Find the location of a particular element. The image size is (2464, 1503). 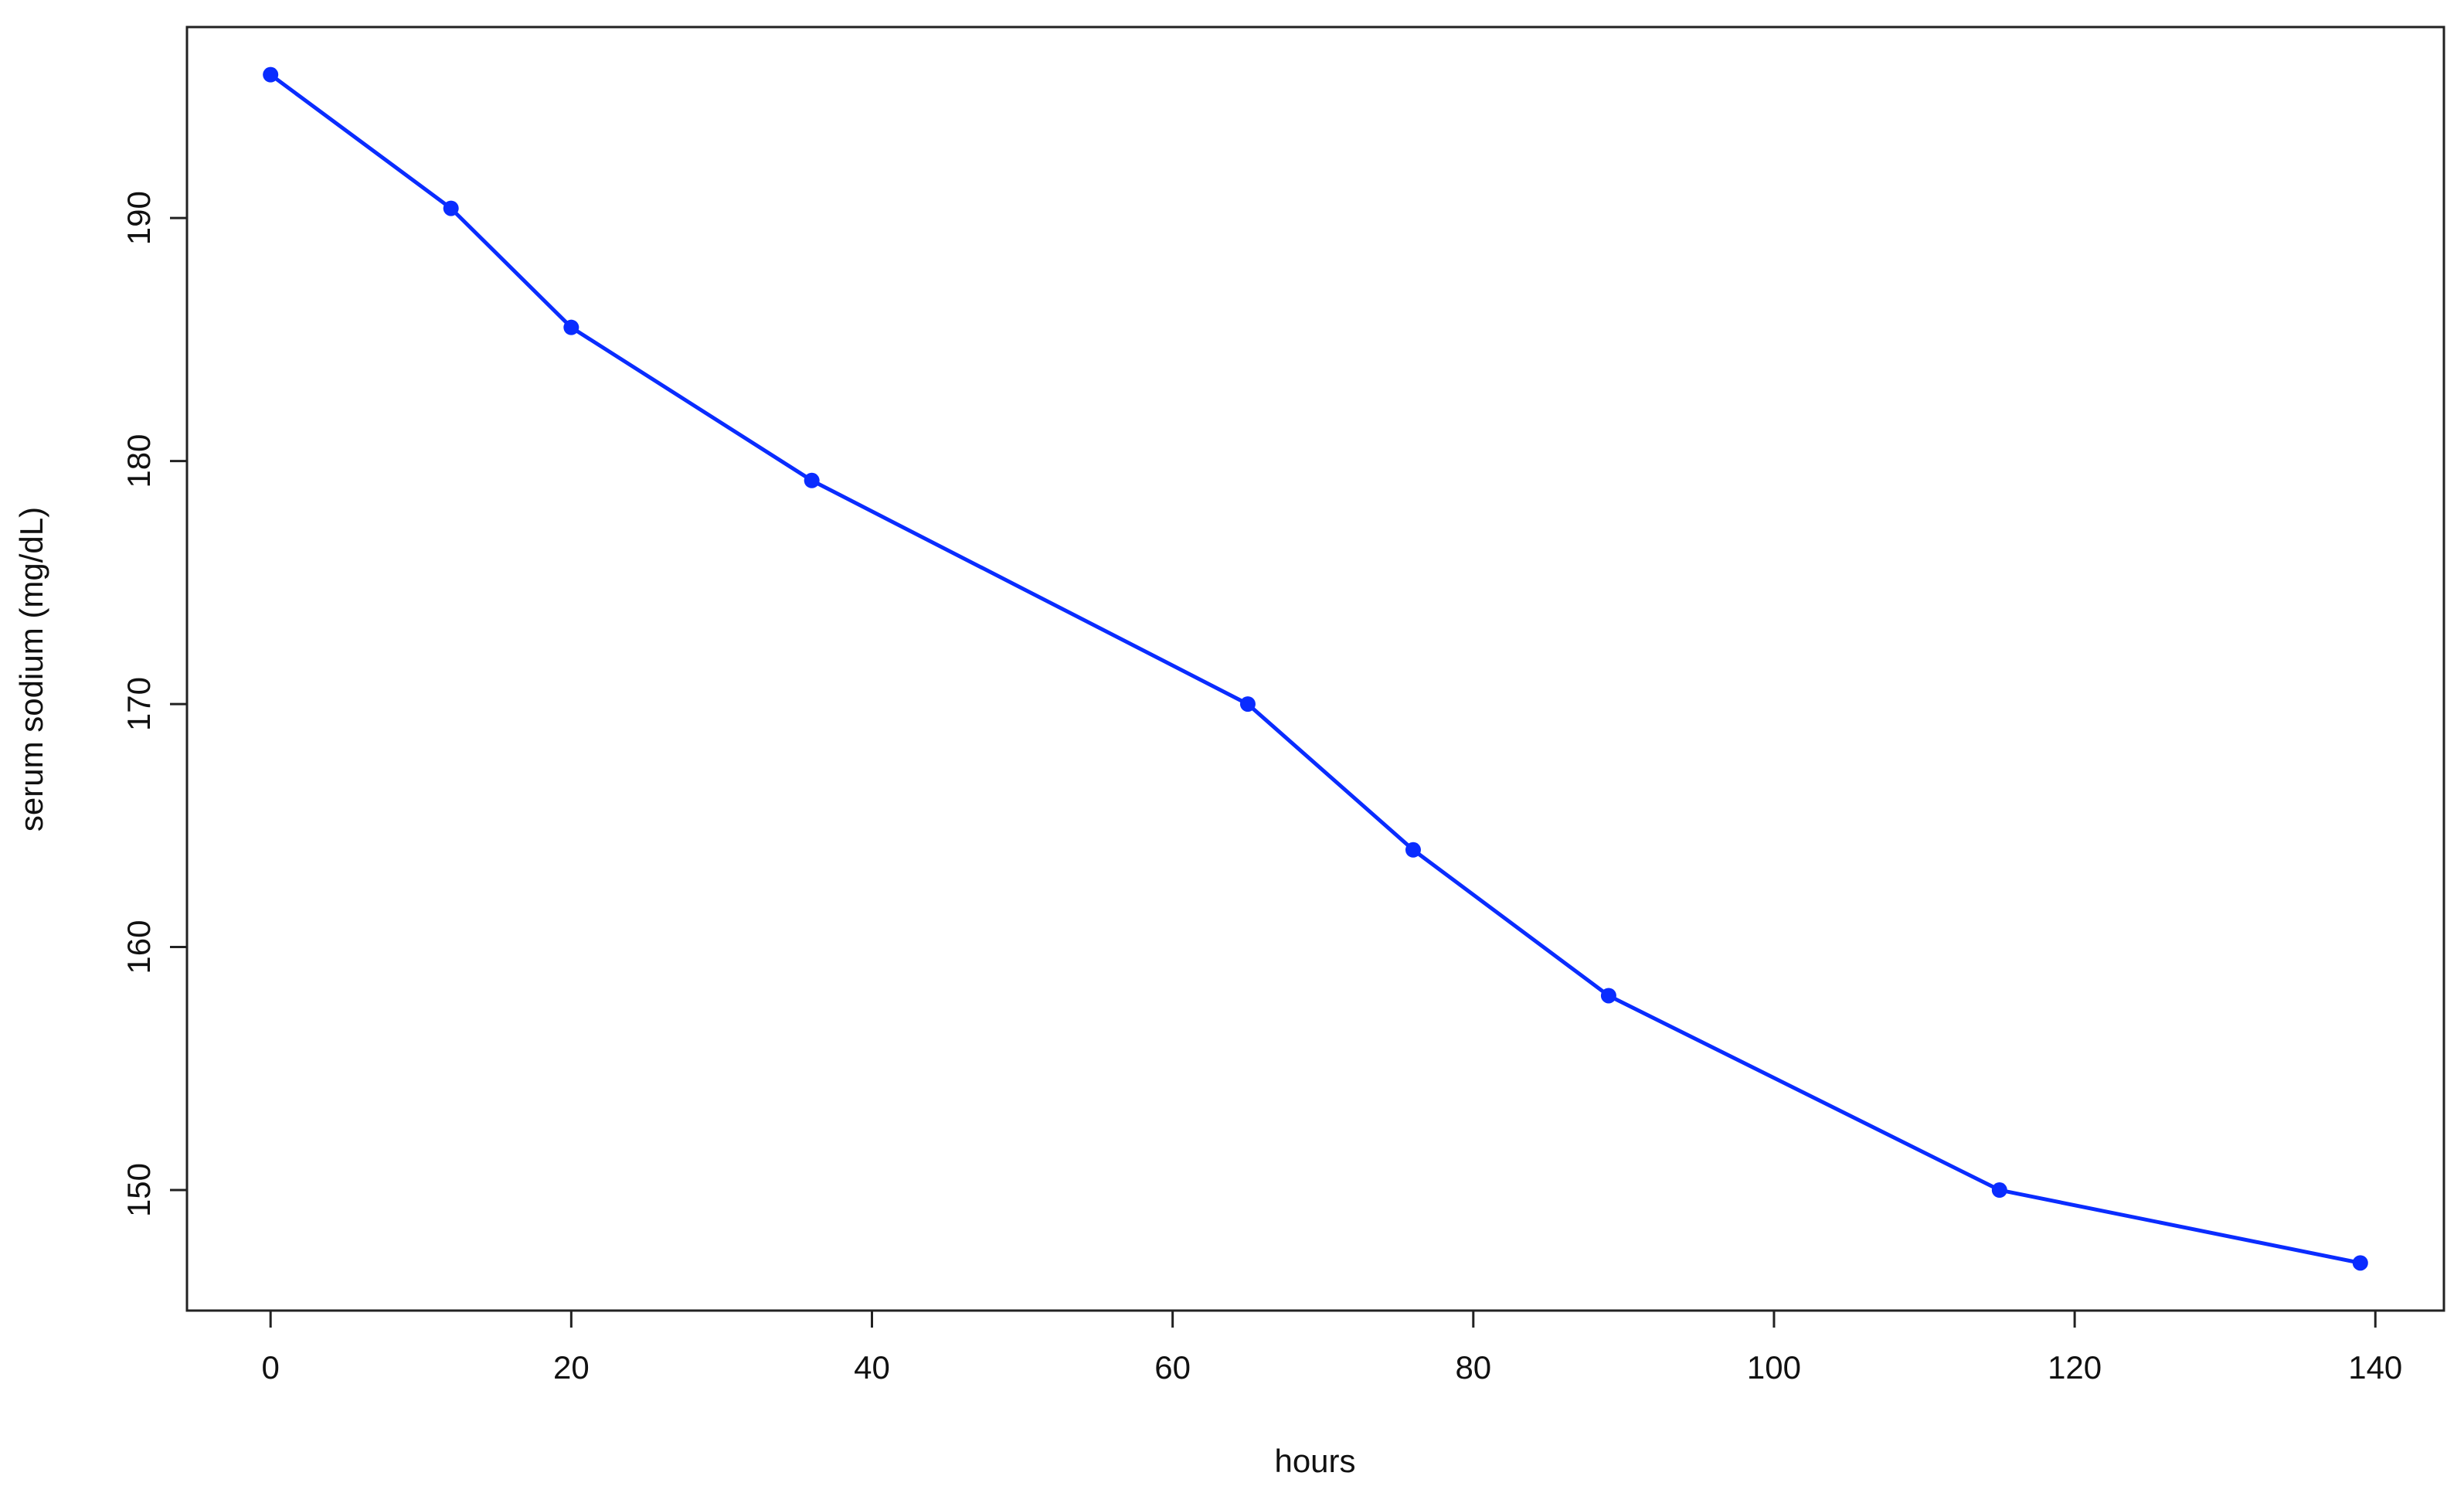

y-tick-label: 170 is located at coordinates (139, 704).